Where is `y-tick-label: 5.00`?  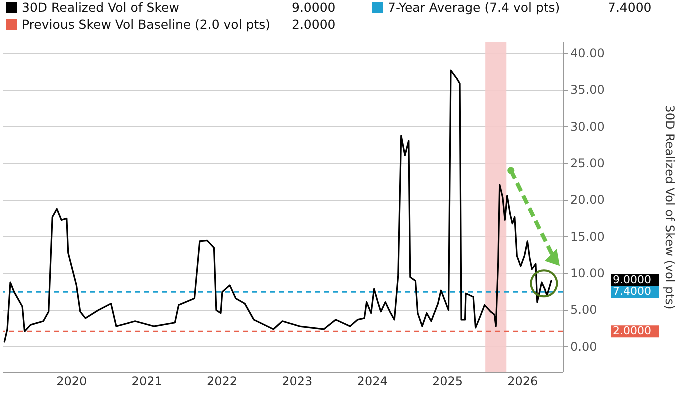 y-tick-label: 5.00 is located at coordinates (584, 310).